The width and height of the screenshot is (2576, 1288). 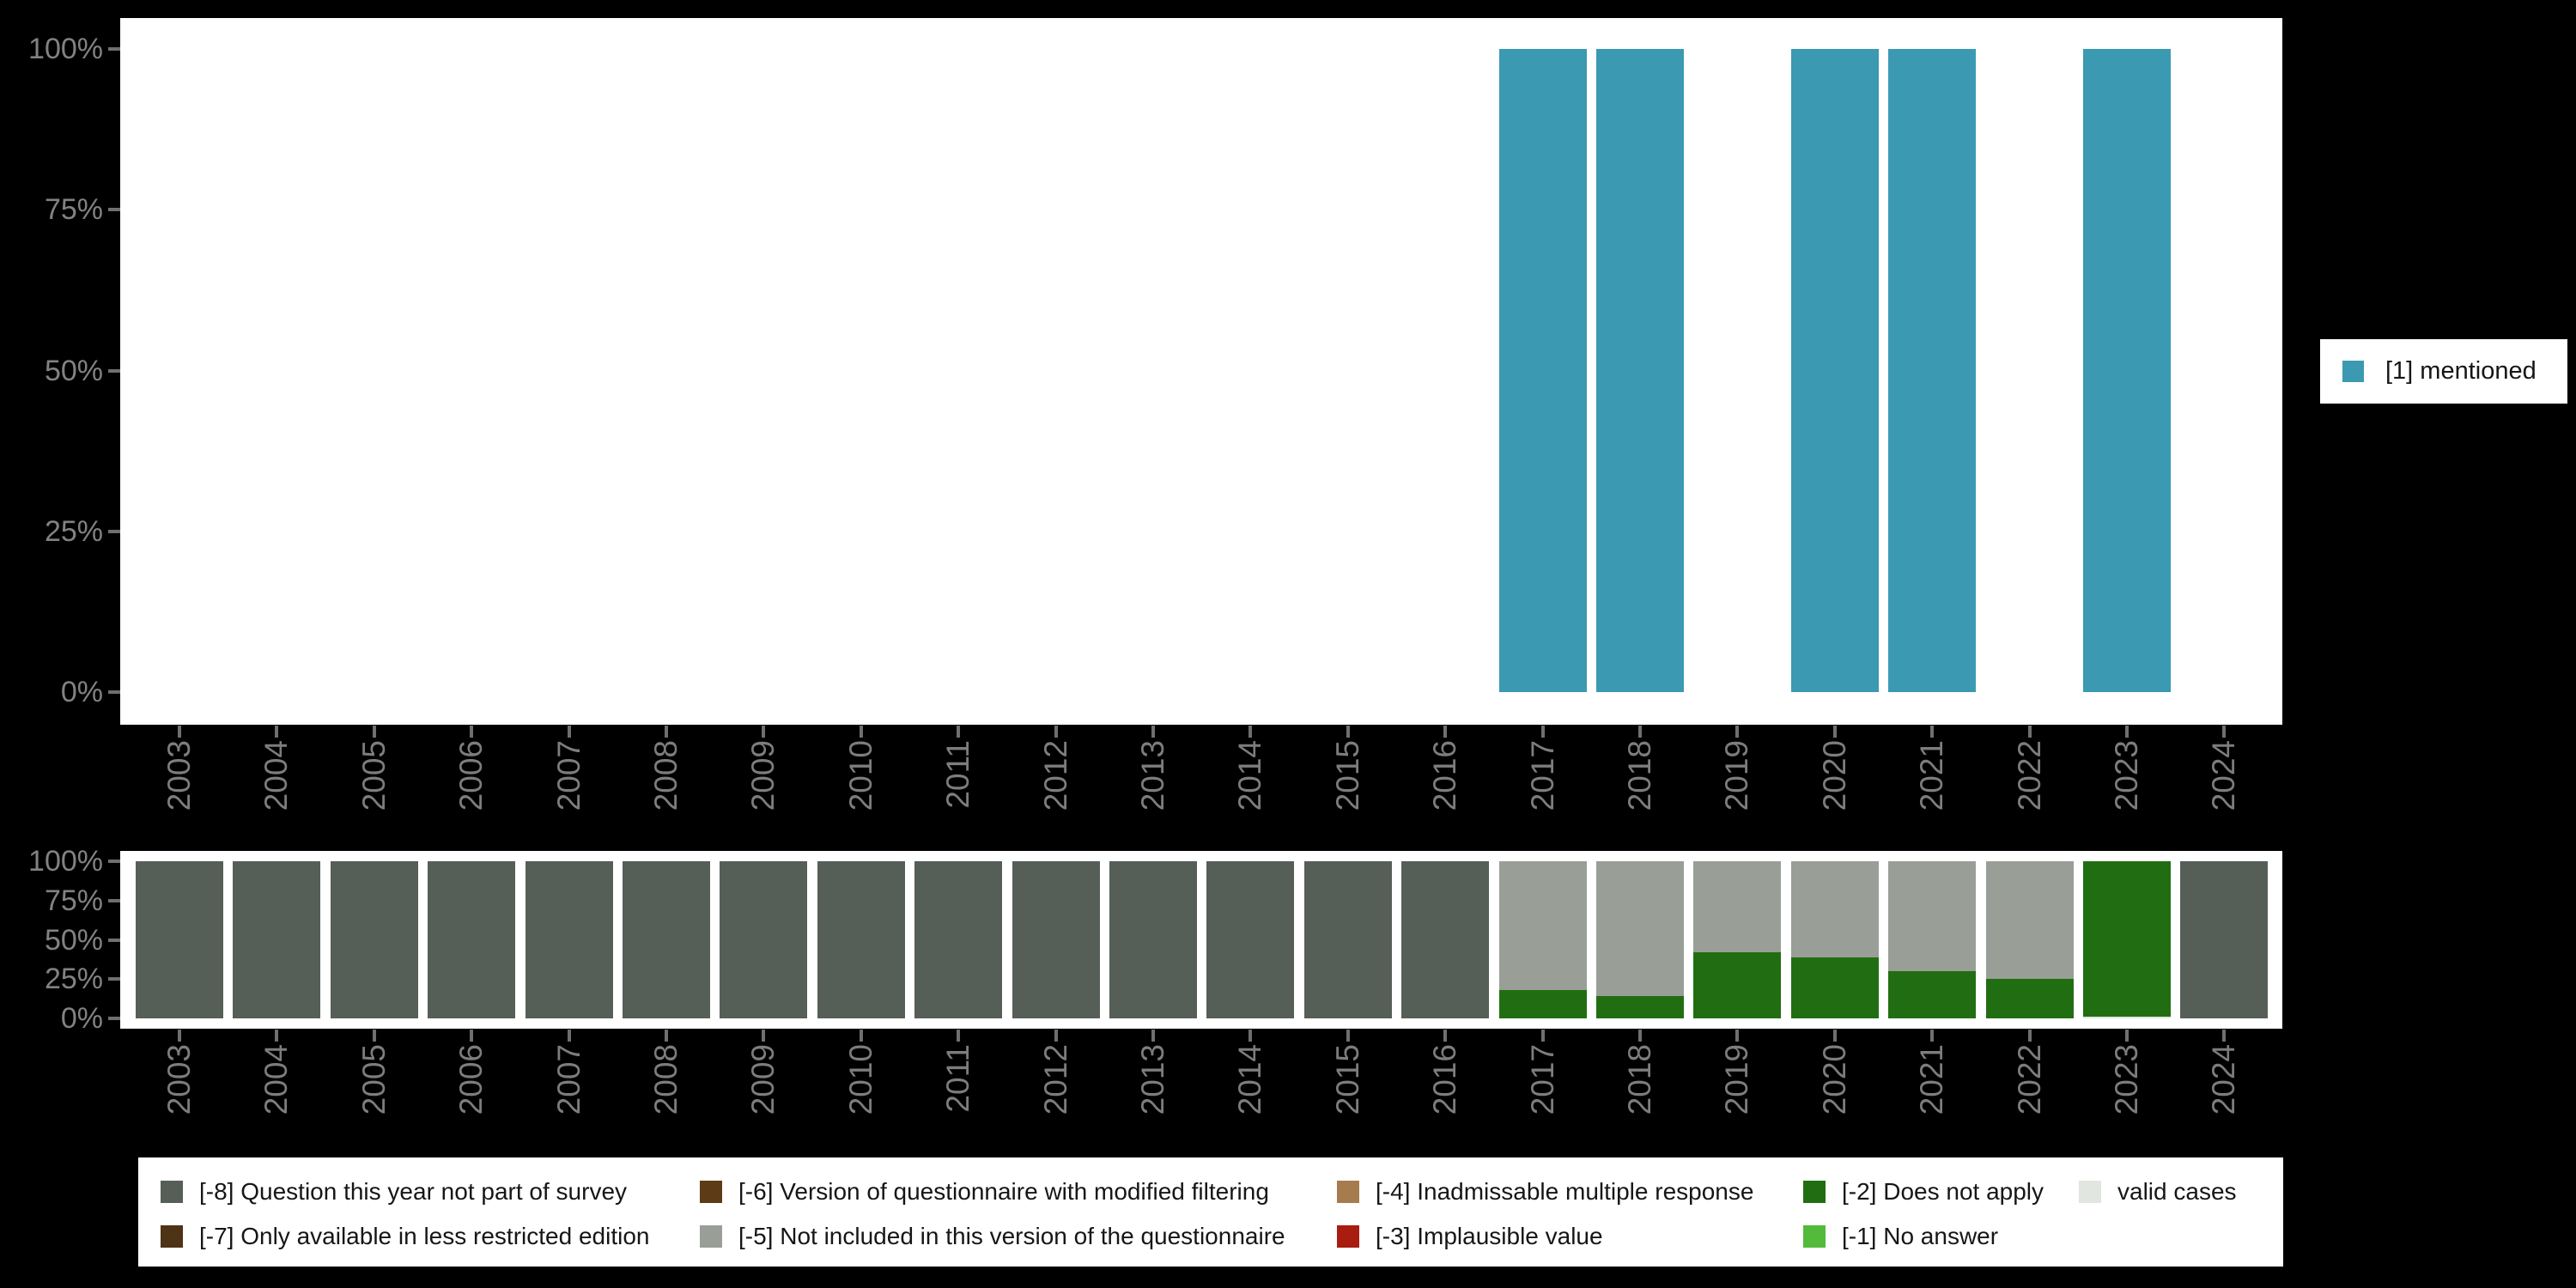 What do you see at coordinates (1347, 940) in the screenshot?
I see `bar-2015--8-question-this-year-not-part-of-survey` at bounding box center [1347, 940].